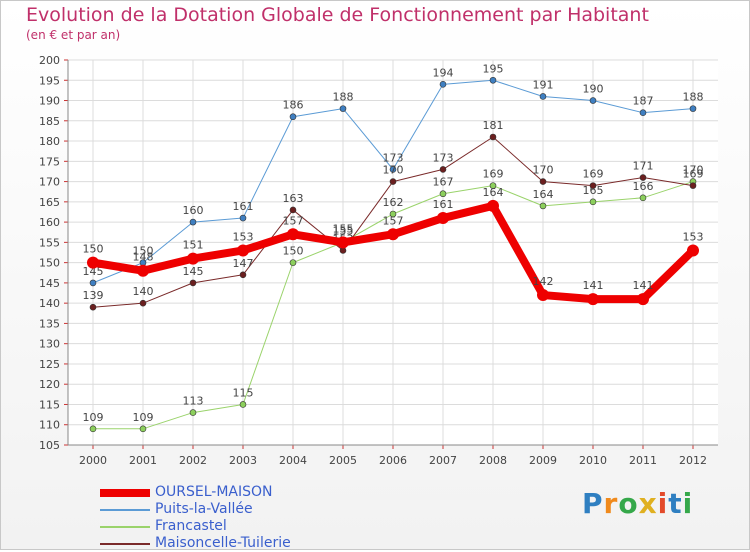 This screenshot has width=750, height=552. What do you see at coordinates (143, 251) in the screenshot?
I see `data-label: 150` at bounding box center [143, 251].